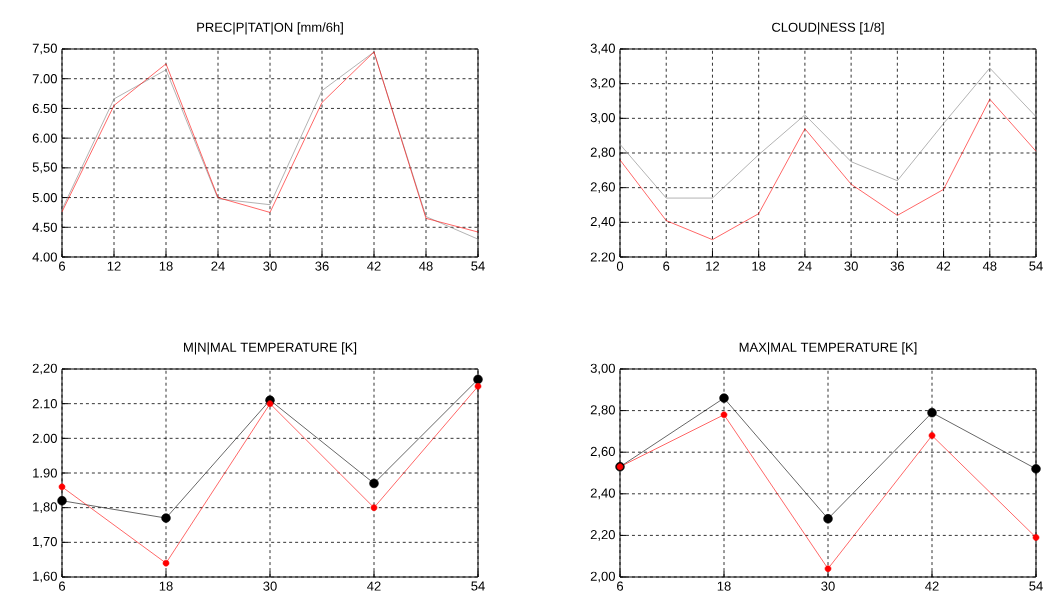  Describe the element at coordinates (44, 438) in the screenshot. I see `y-tick-label: 2.00` at that location.